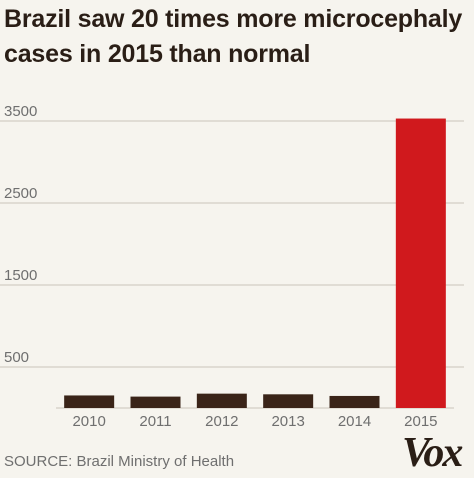  I want to click on x-tick-label-2012: 2012, so click(221, 421).